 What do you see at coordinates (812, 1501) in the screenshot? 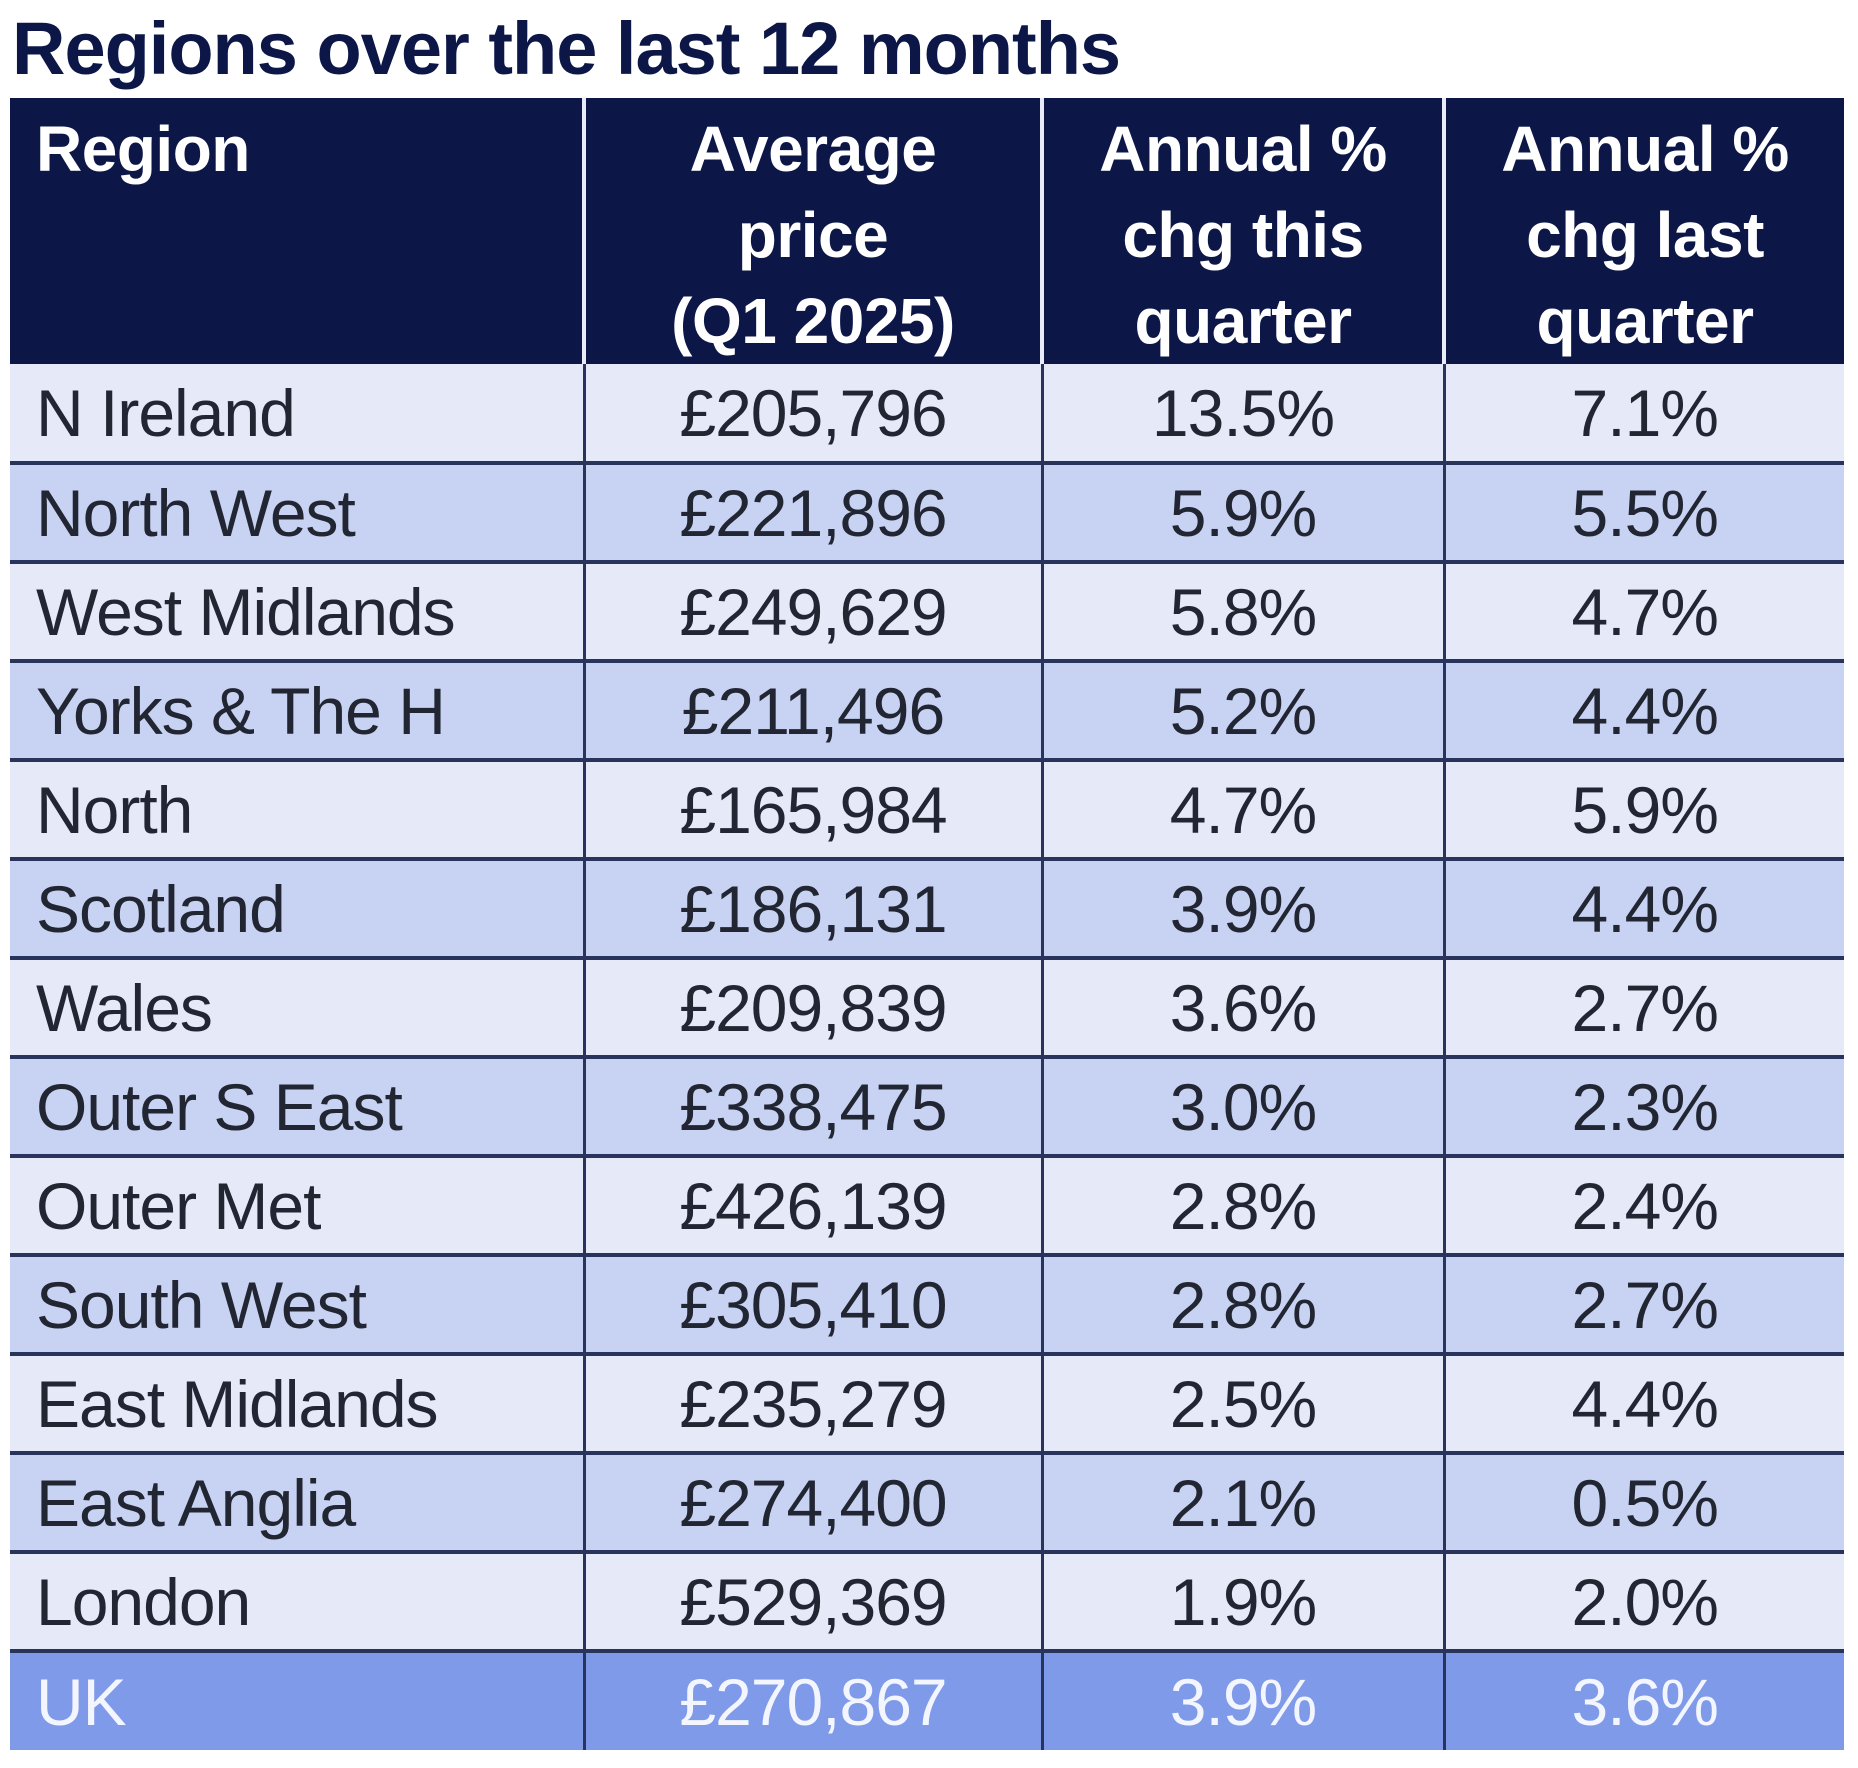
I see `average-price-cell: £274,400` at bounding box center [812, 1501].